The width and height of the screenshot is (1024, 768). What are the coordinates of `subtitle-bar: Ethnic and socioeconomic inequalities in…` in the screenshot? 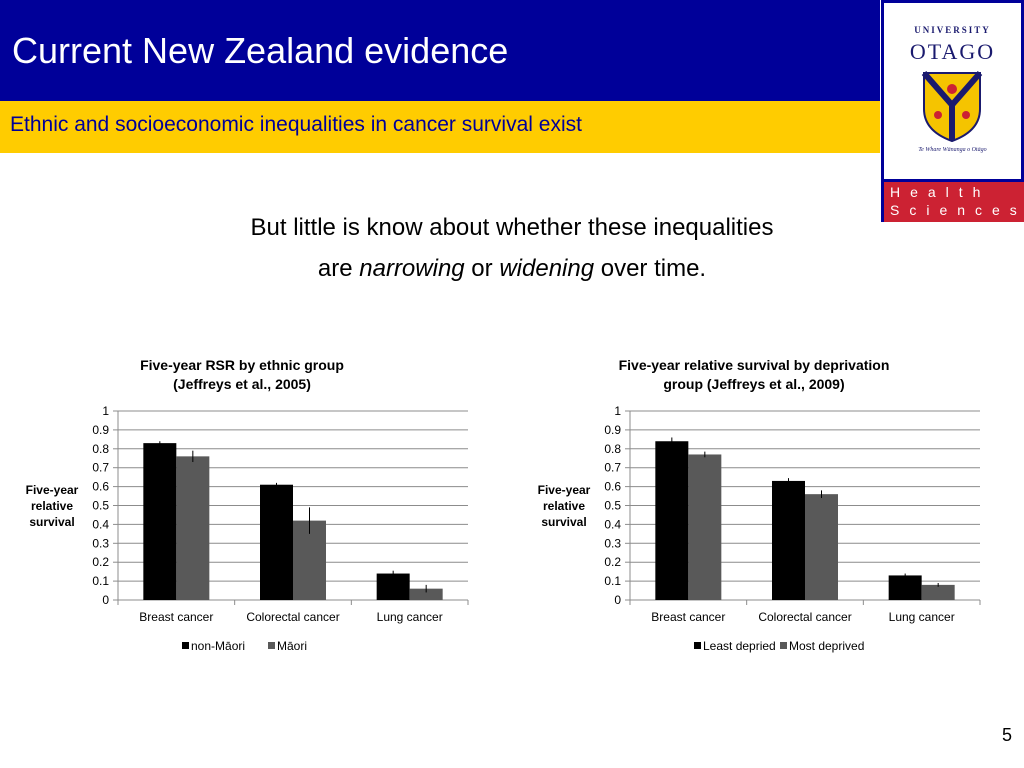 It's located at (440, 127).